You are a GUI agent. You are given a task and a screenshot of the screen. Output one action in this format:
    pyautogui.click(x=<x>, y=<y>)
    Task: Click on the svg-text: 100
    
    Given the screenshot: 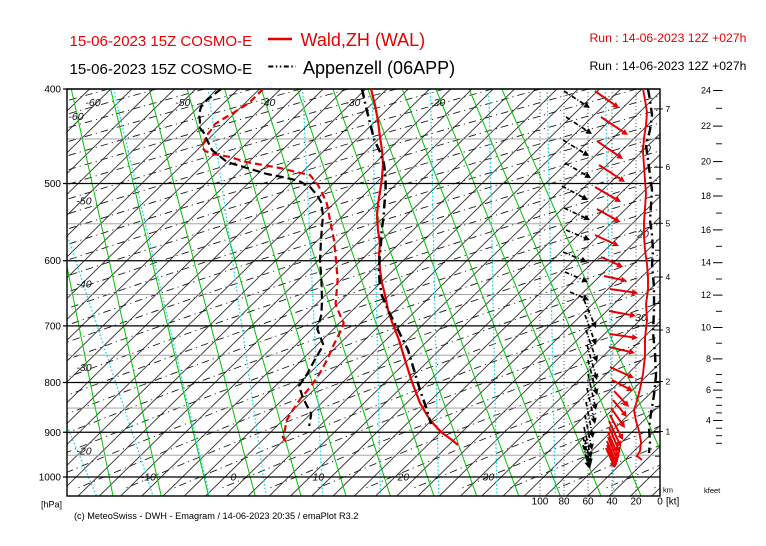 What is the action you would take?
    pyautogui.click(x=540, y=502)
    